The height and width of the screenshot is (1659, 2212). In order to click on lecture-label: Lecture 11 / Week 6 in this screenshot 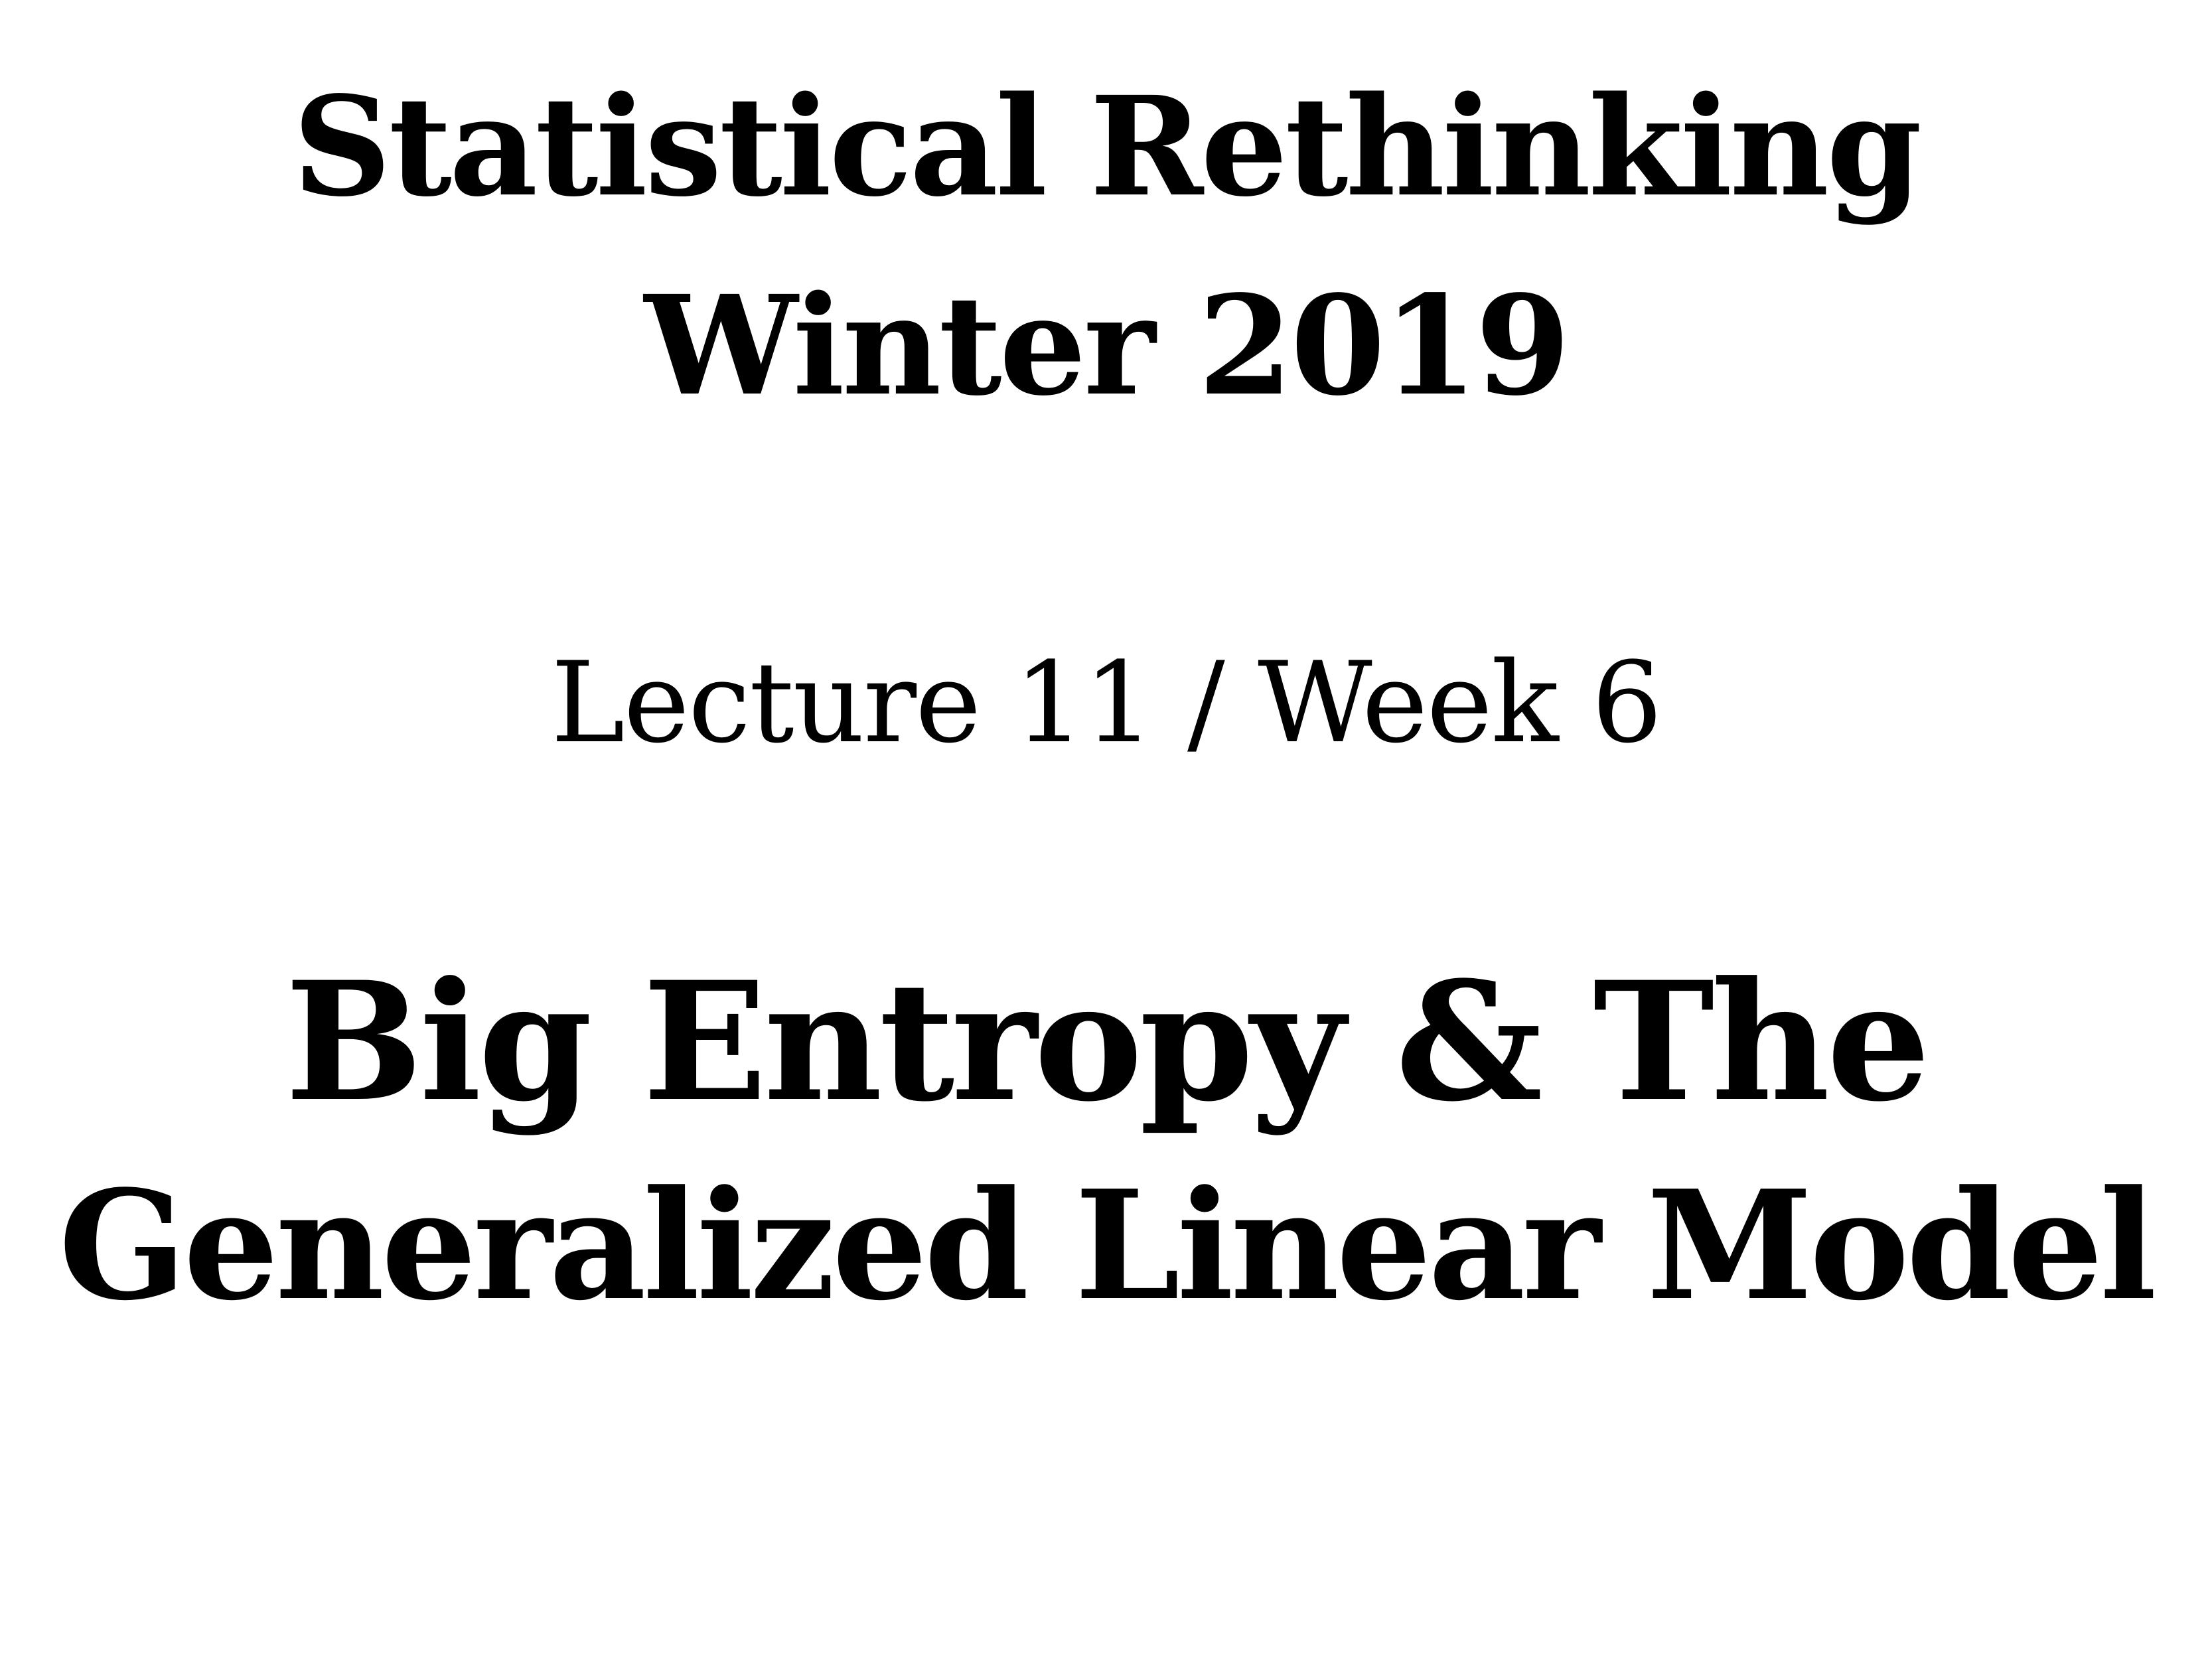, I will do `click(1106, 703)`.